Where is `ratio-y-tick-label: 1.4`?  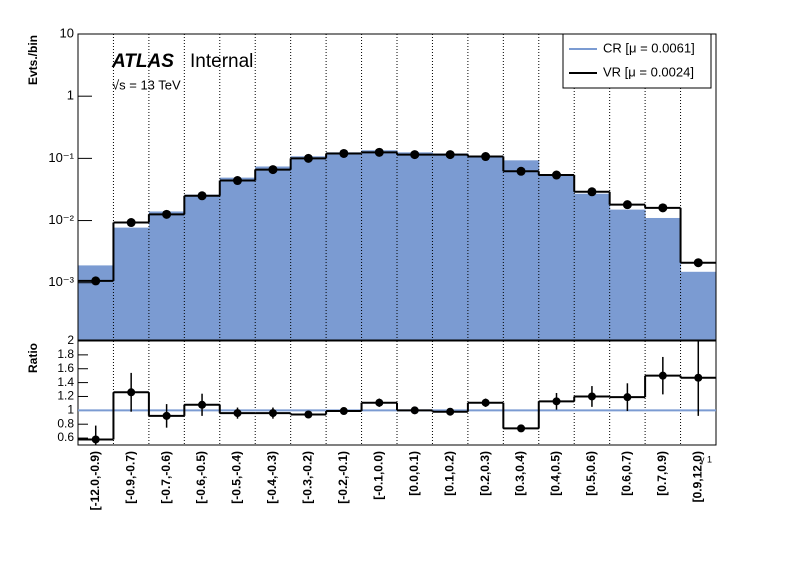 ratio-y-tick-label: 1.4 is located at coordinates (65, 382).